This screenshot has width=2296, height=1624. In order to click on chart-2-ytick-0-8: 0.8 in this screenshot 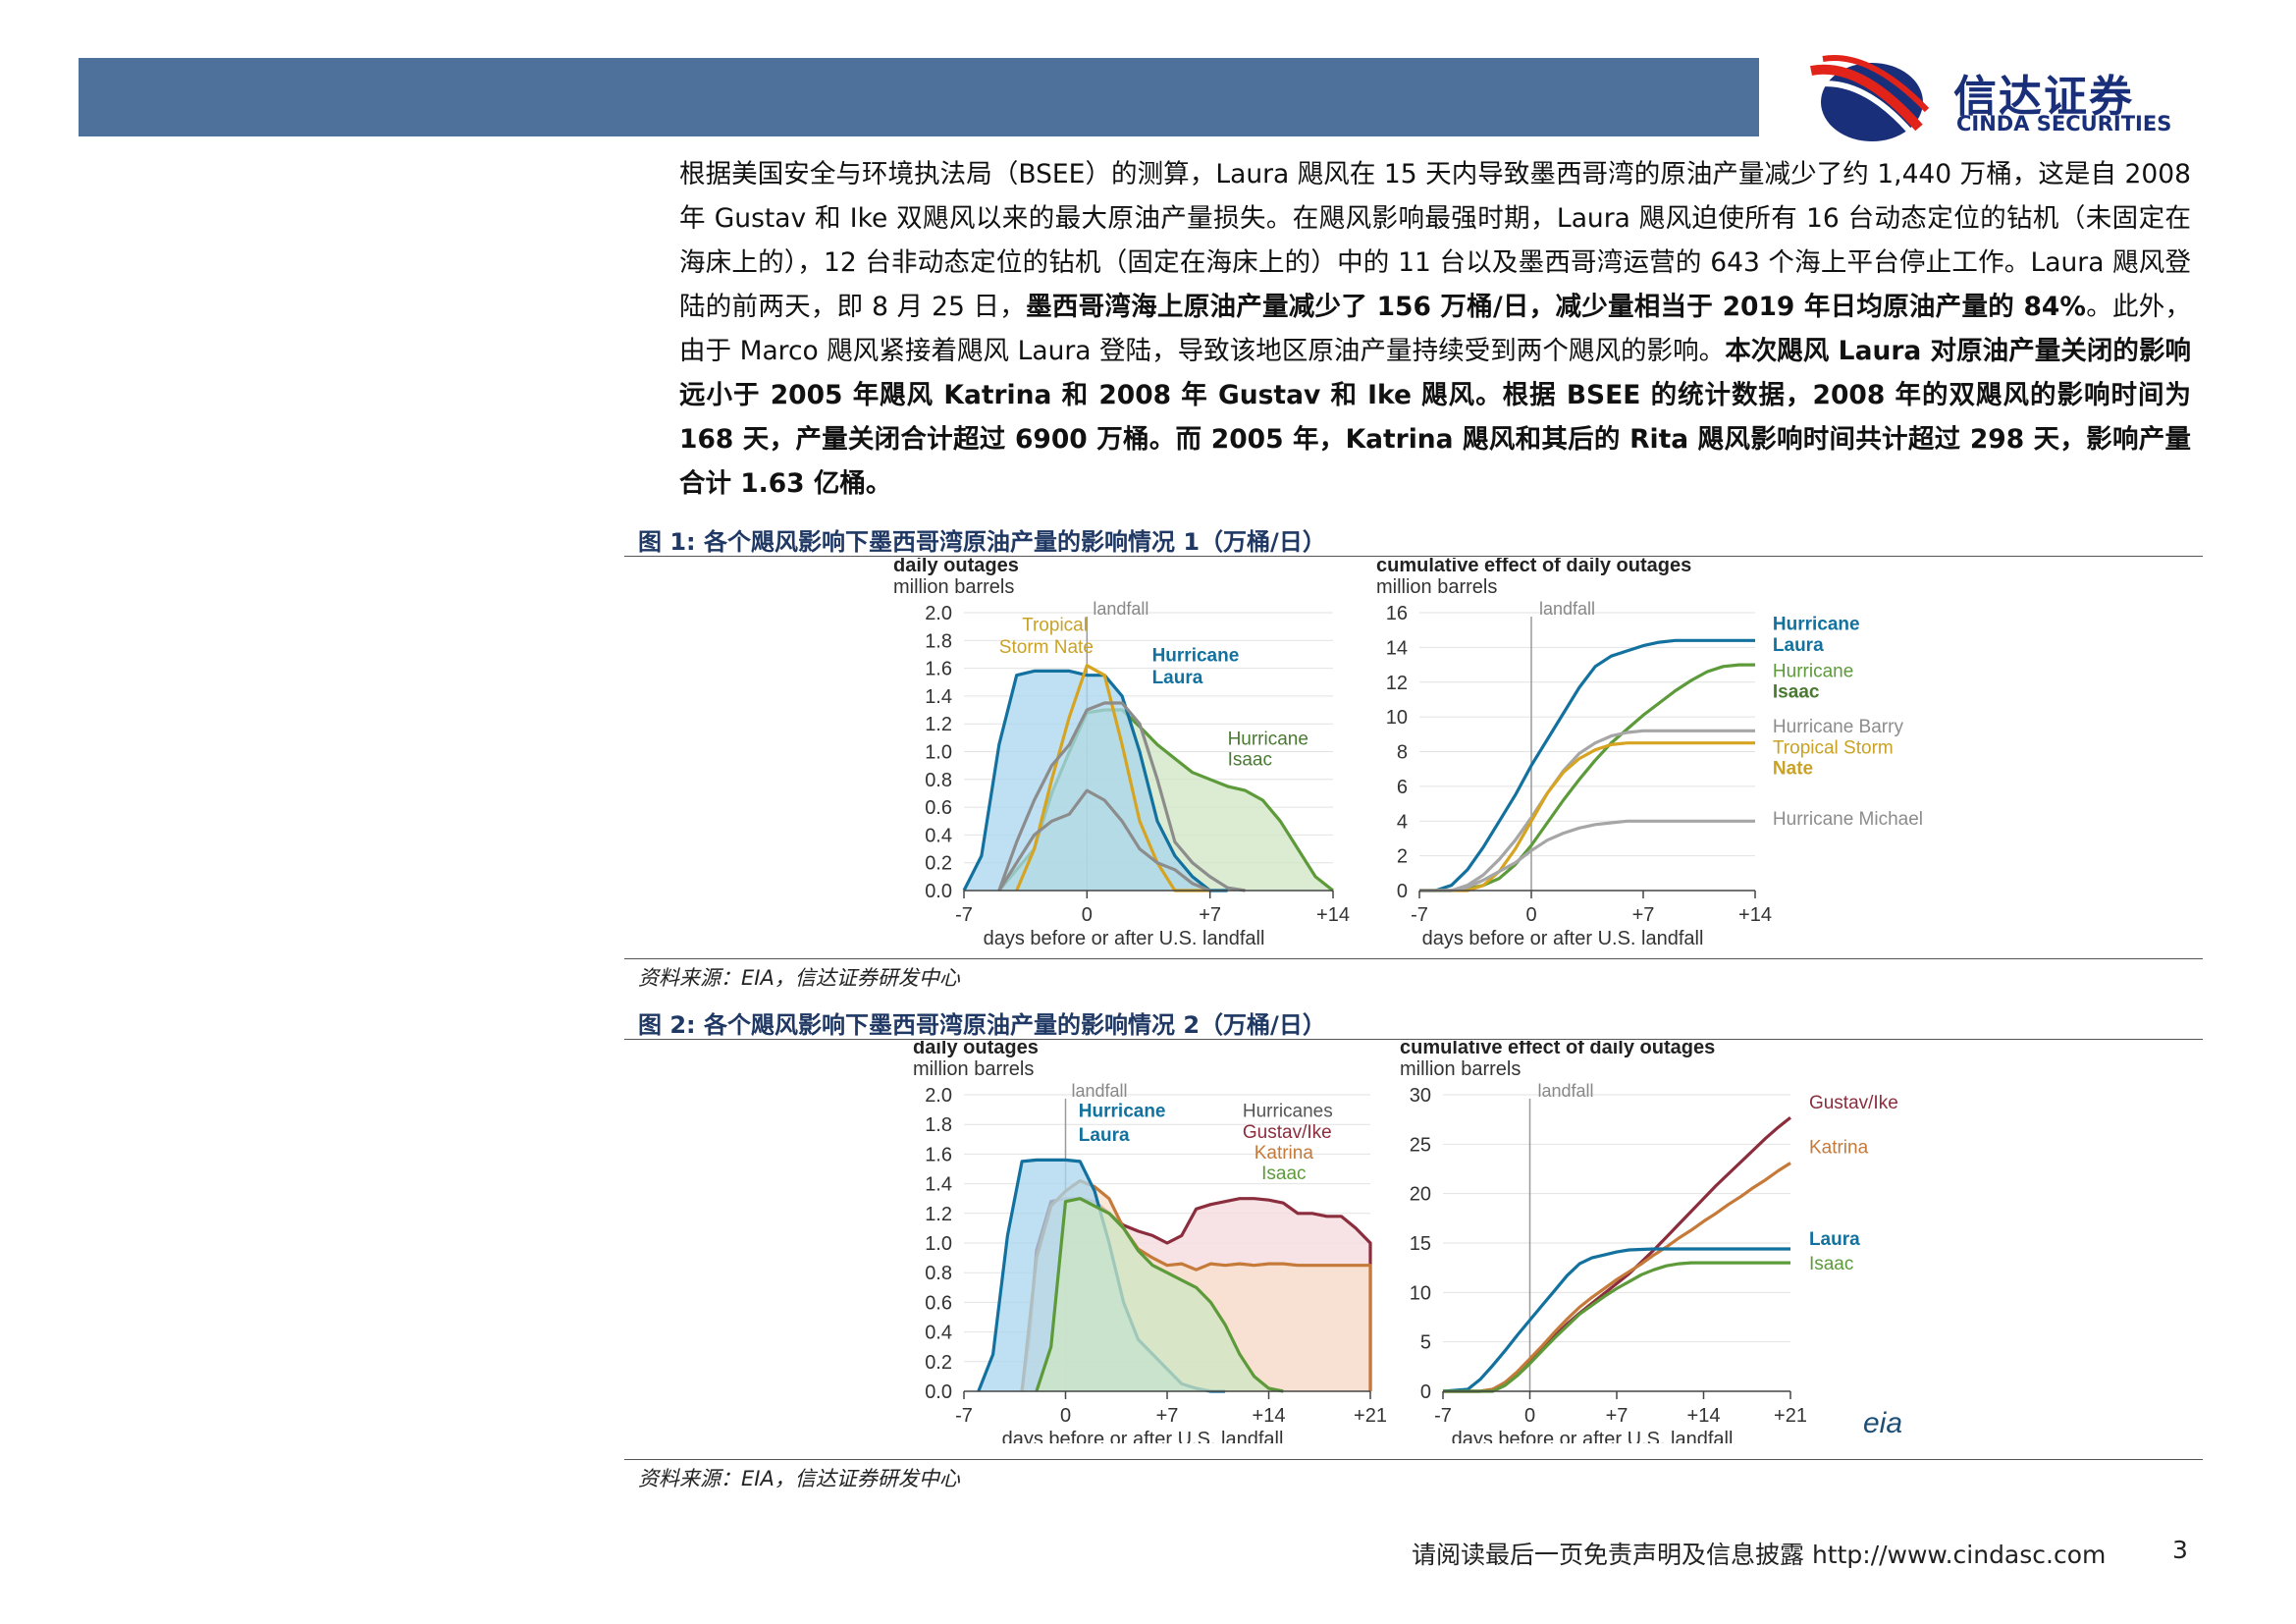, I will do `click(938, 1273)`.